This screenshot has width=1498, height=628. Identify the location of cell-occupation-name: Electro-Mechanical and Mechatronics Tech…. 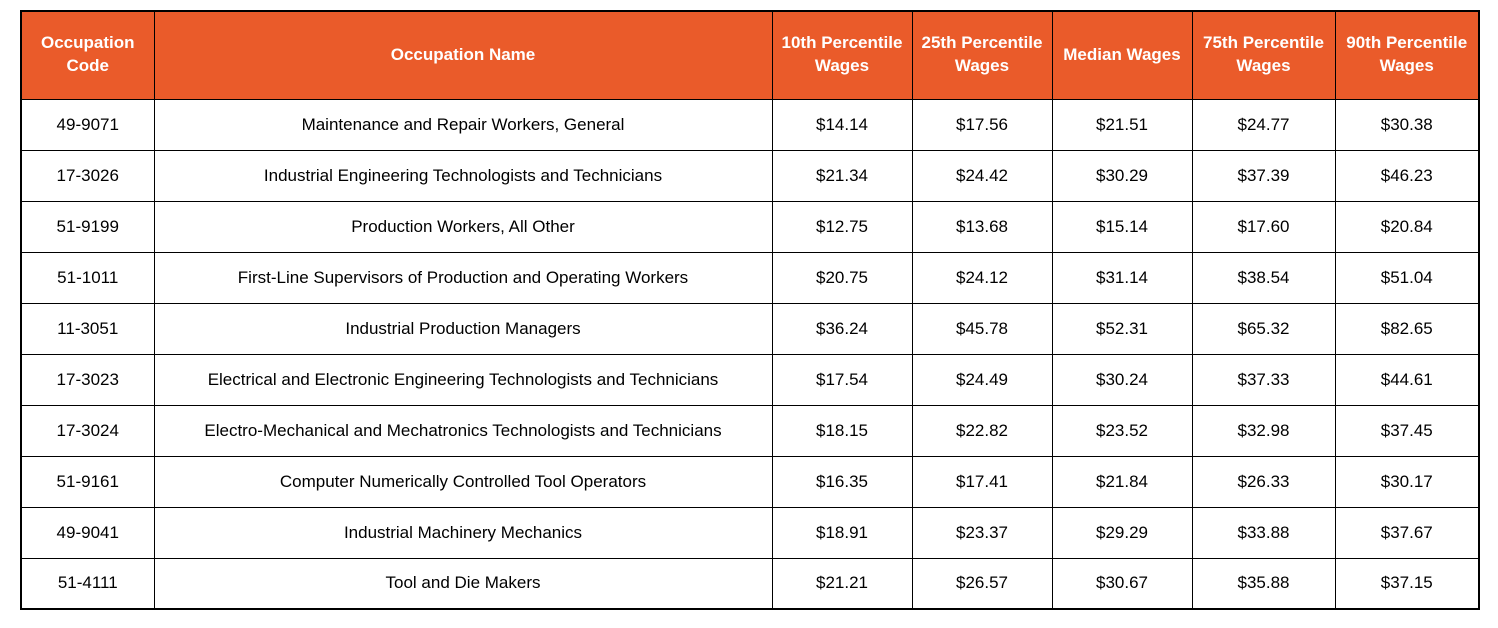
(463, 430).